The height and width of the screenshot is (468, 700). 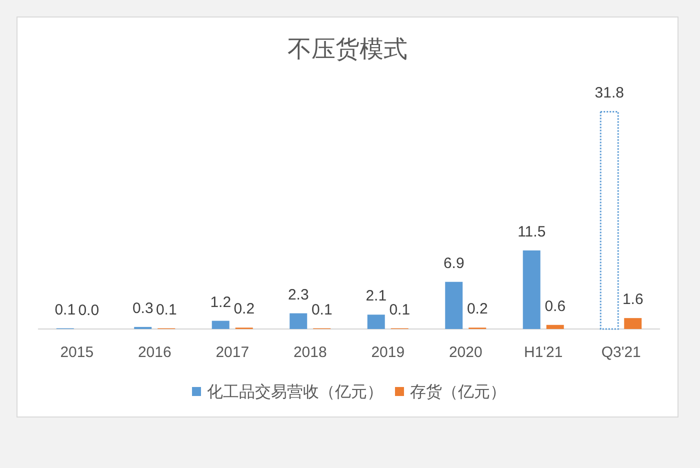 What do you see at coordinates (543, 352) in the screenshot?
I see `x-tick-label: H1'21` at bounding box center [543, 352].